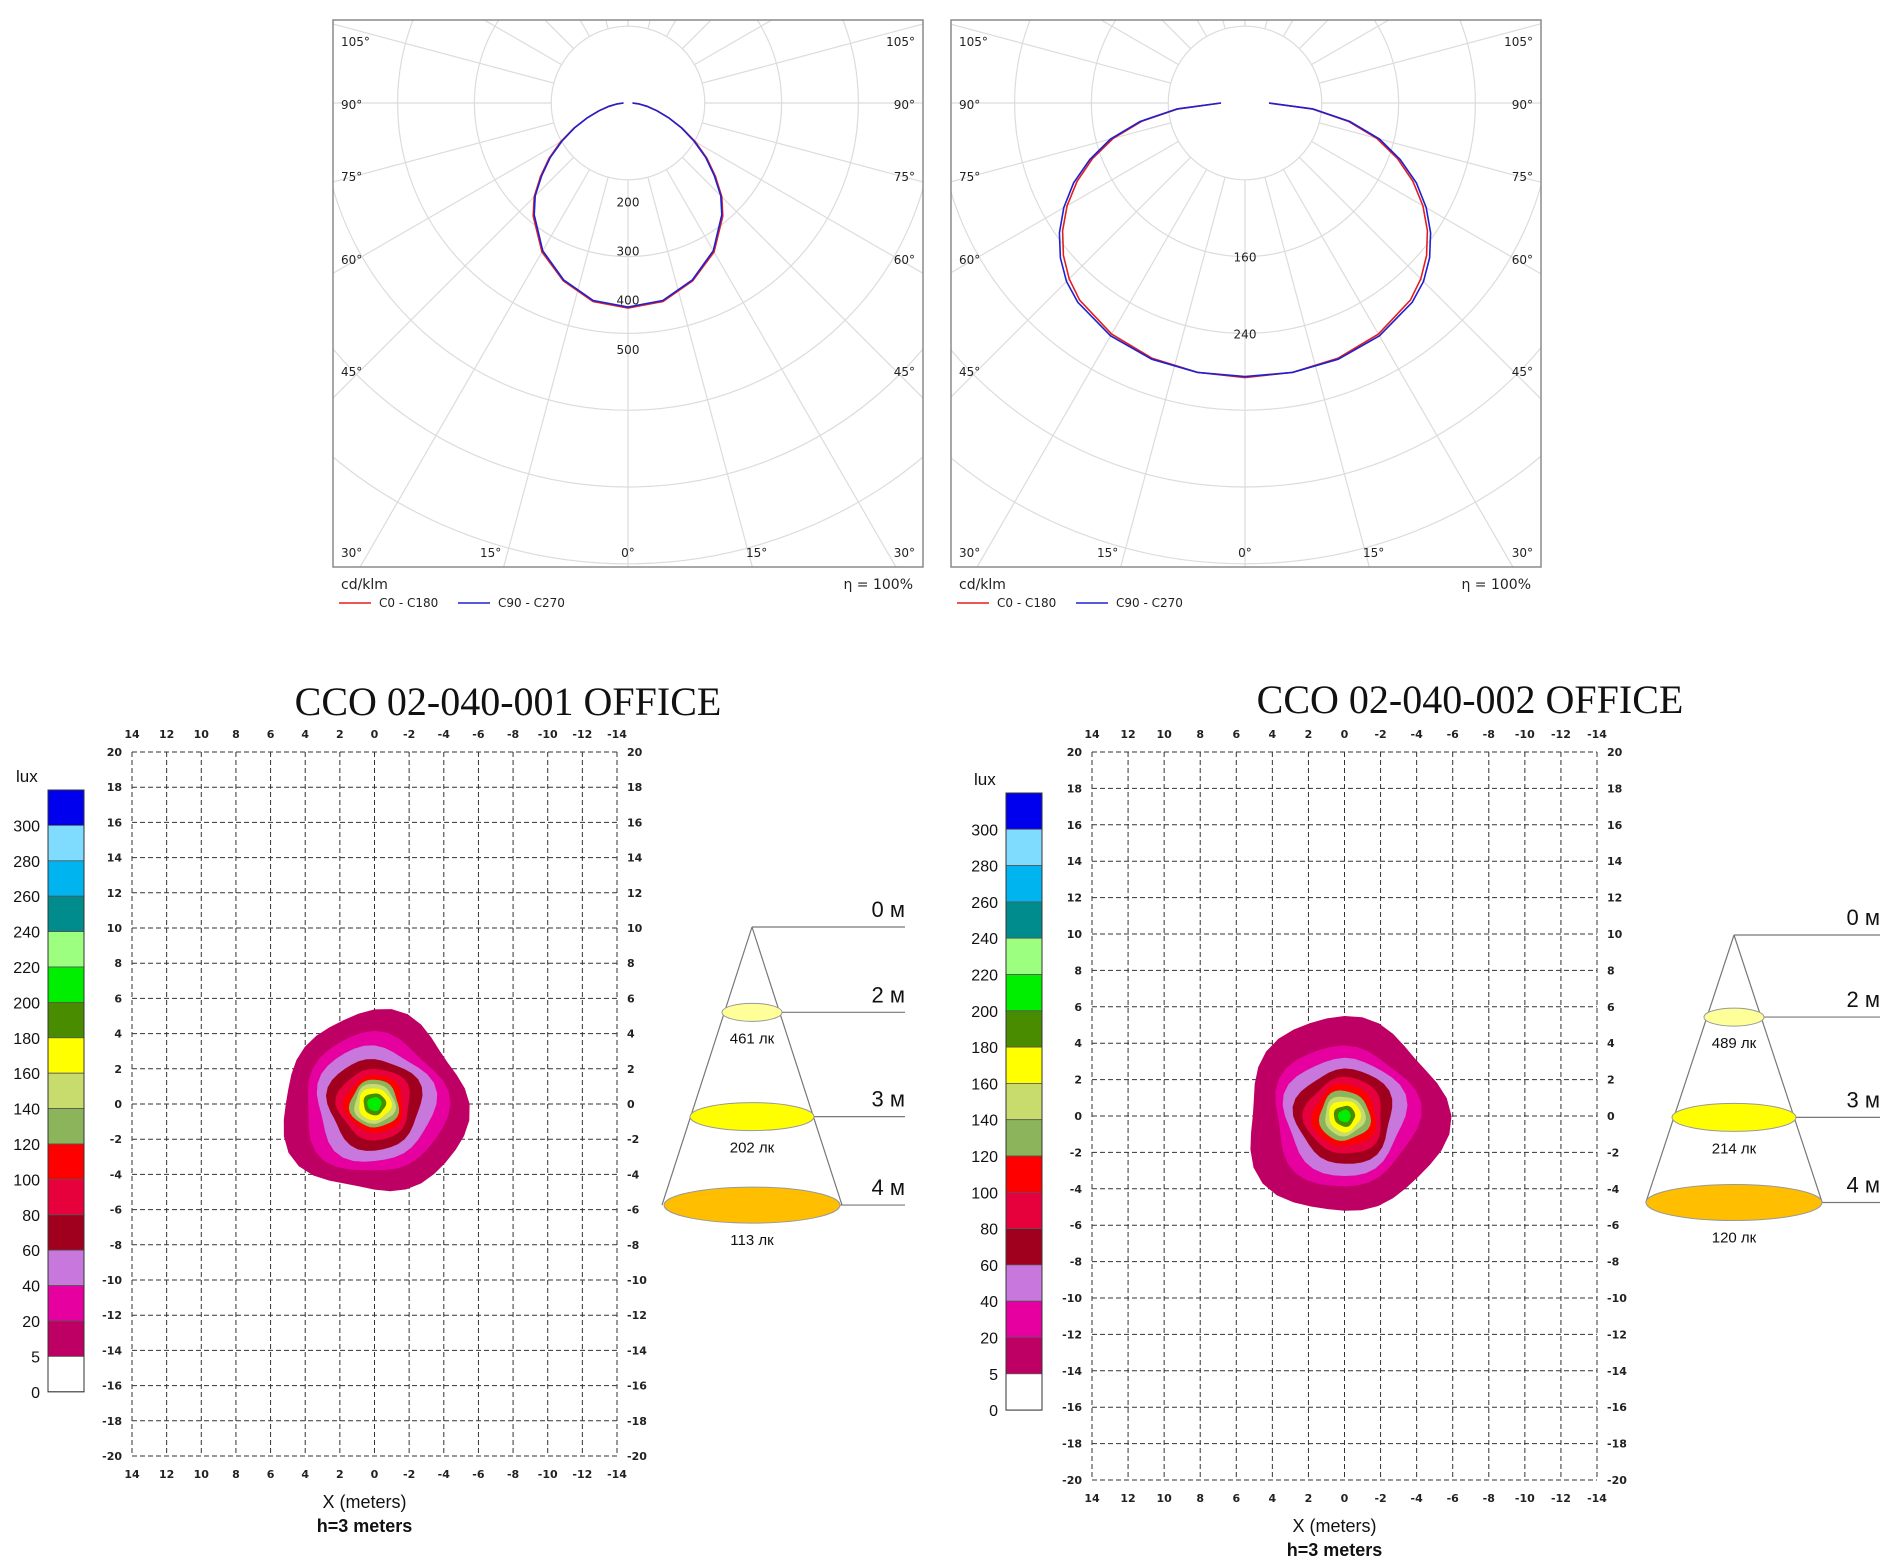 This screenshot has height=1562, width=1900. What do you see at coordinates (1453, 1498) in the screenshot?
I see `x-tick-bottom: -6` at bounding box center [1453, 1498].